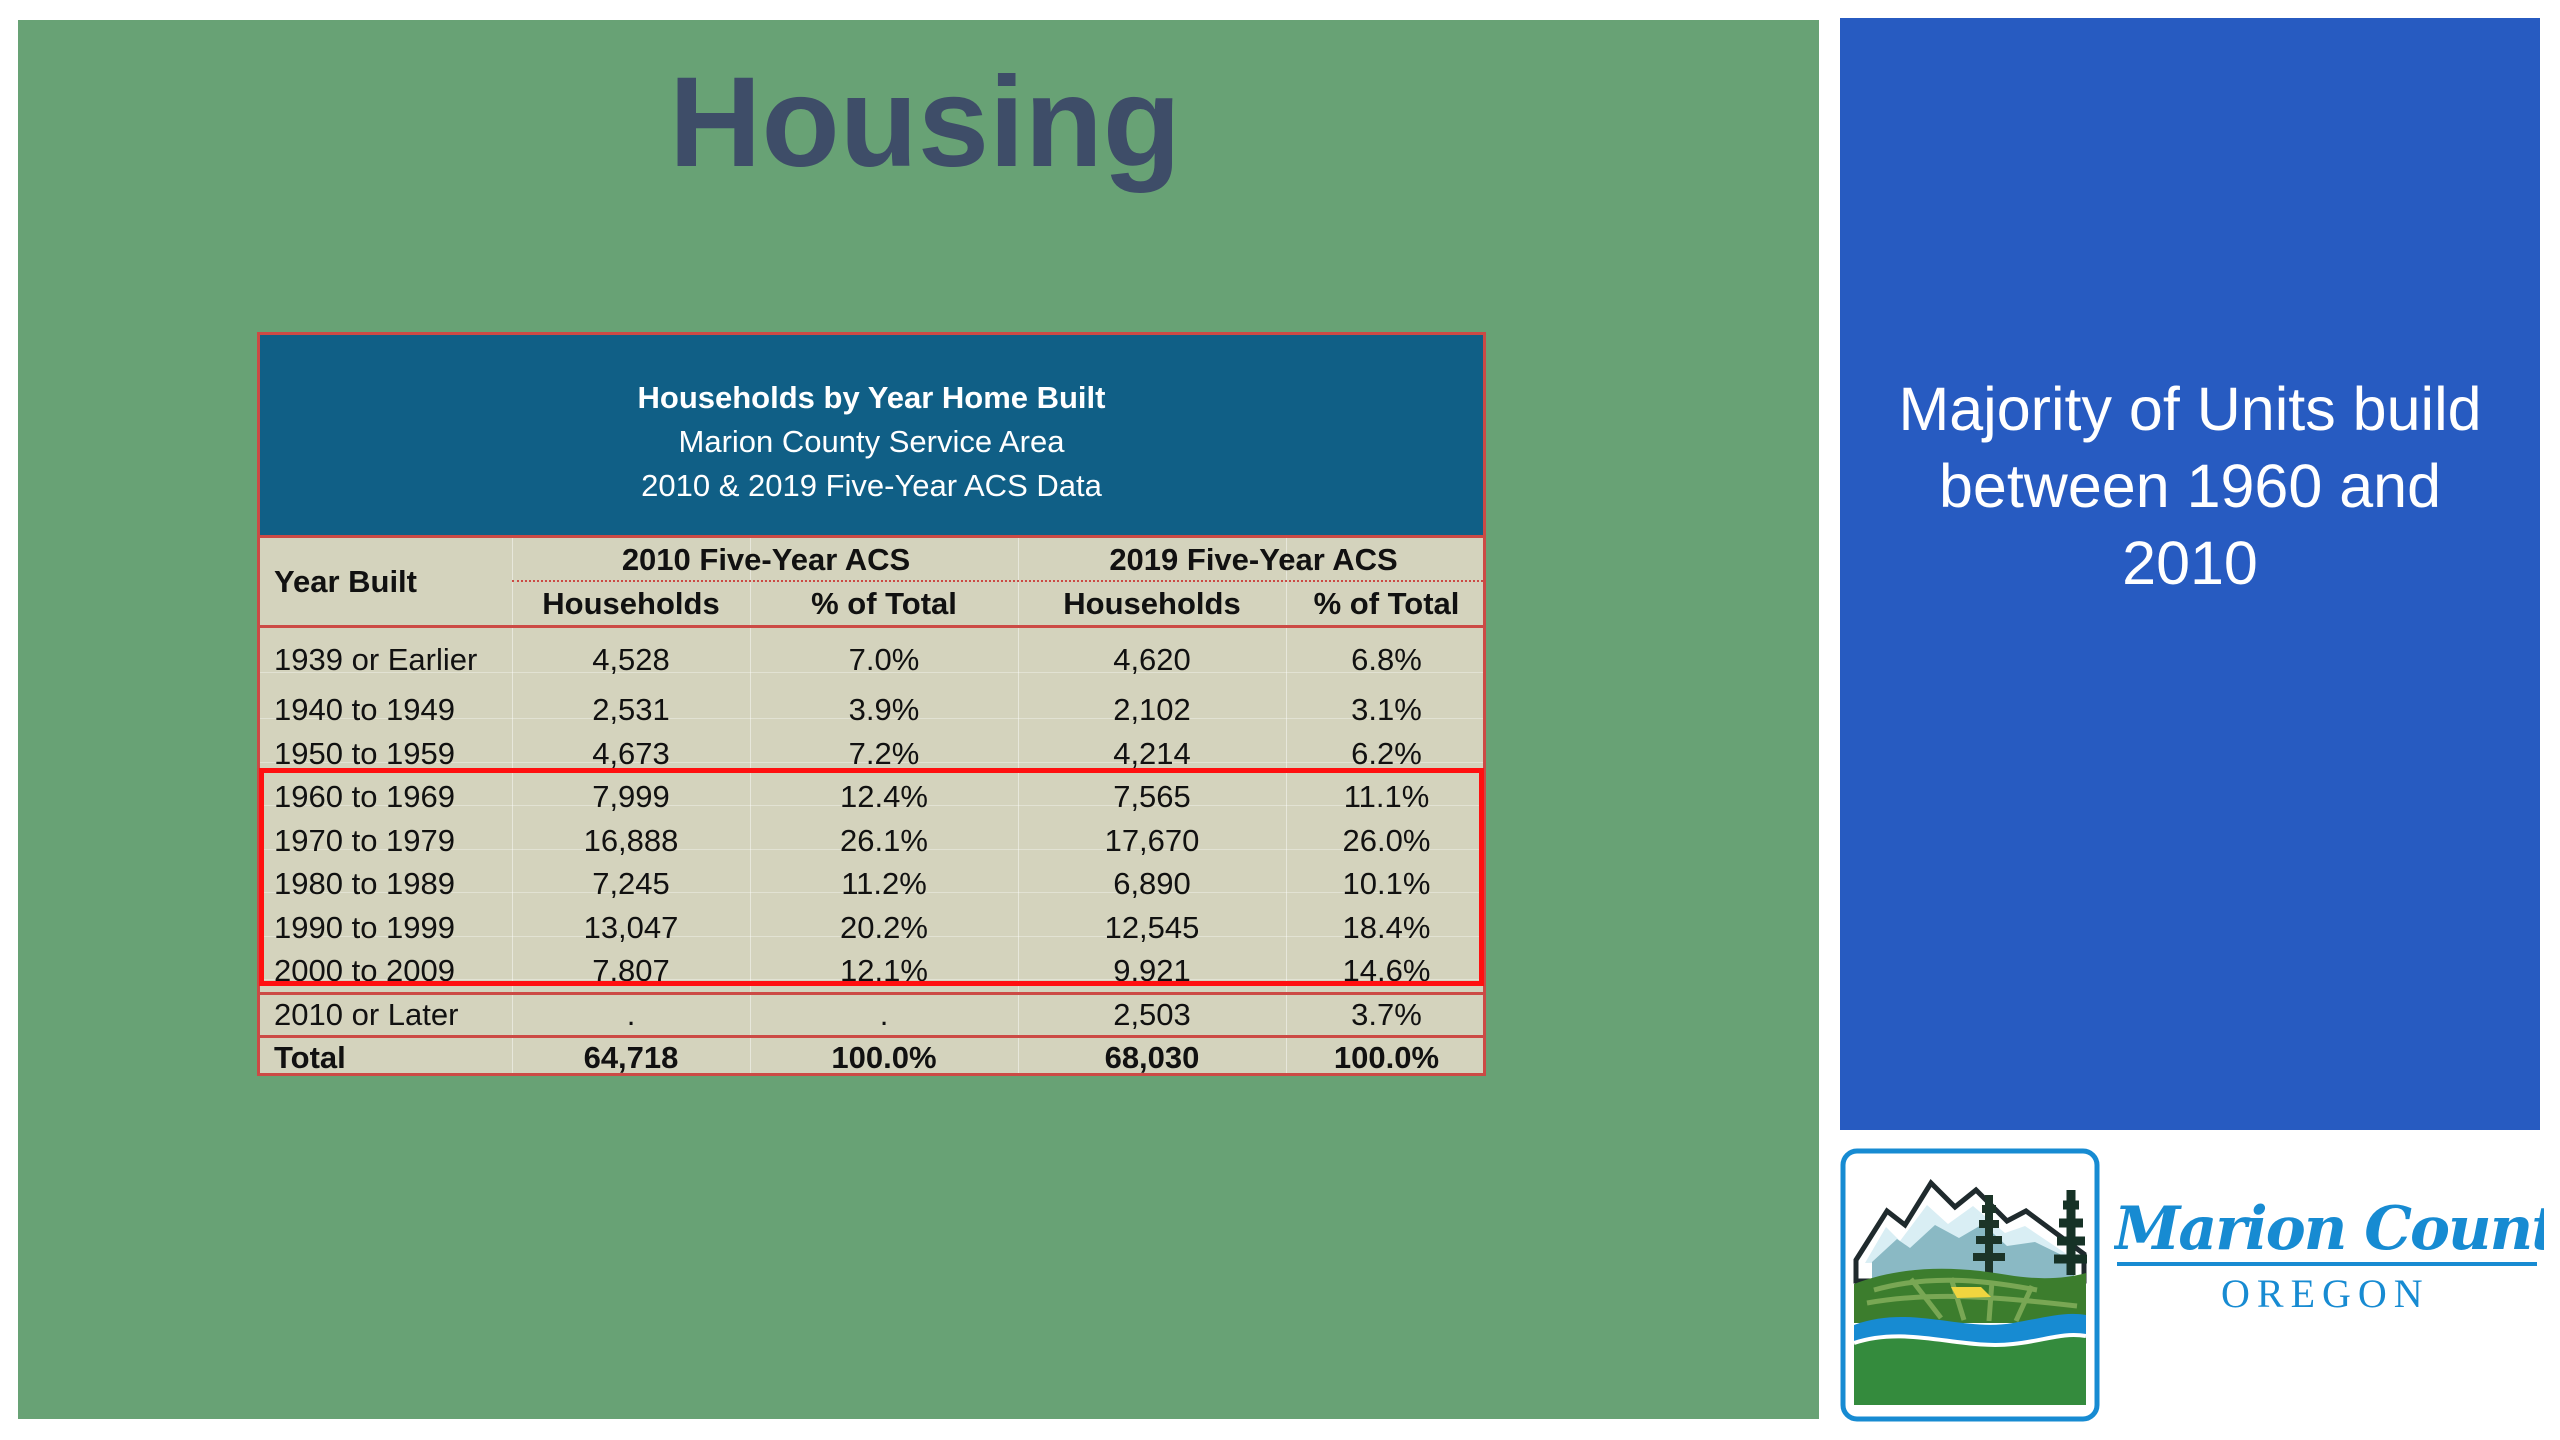  Describe the element at coordinates (1386, 603) in the screenshot. I see `percent-total-2019-header: % of Total` at that location.